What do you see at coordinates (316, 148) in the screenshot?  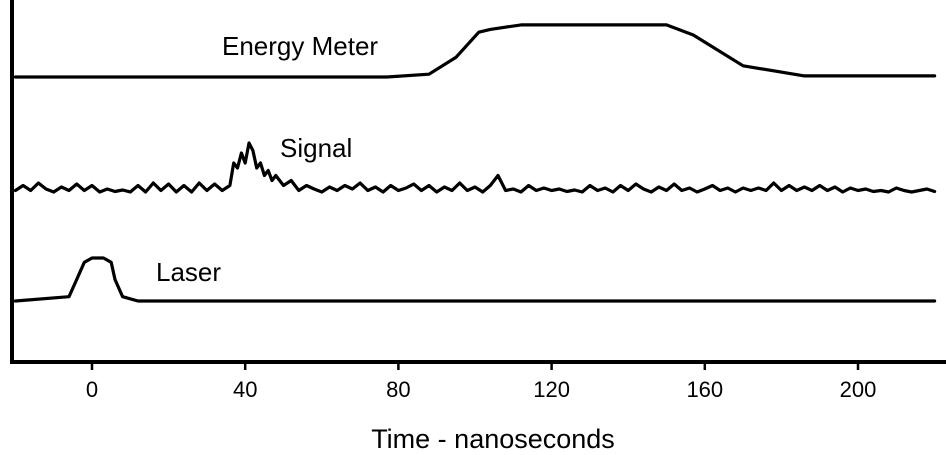 I see `trace-label-signal: Signal` at bounding box center [316, 148].